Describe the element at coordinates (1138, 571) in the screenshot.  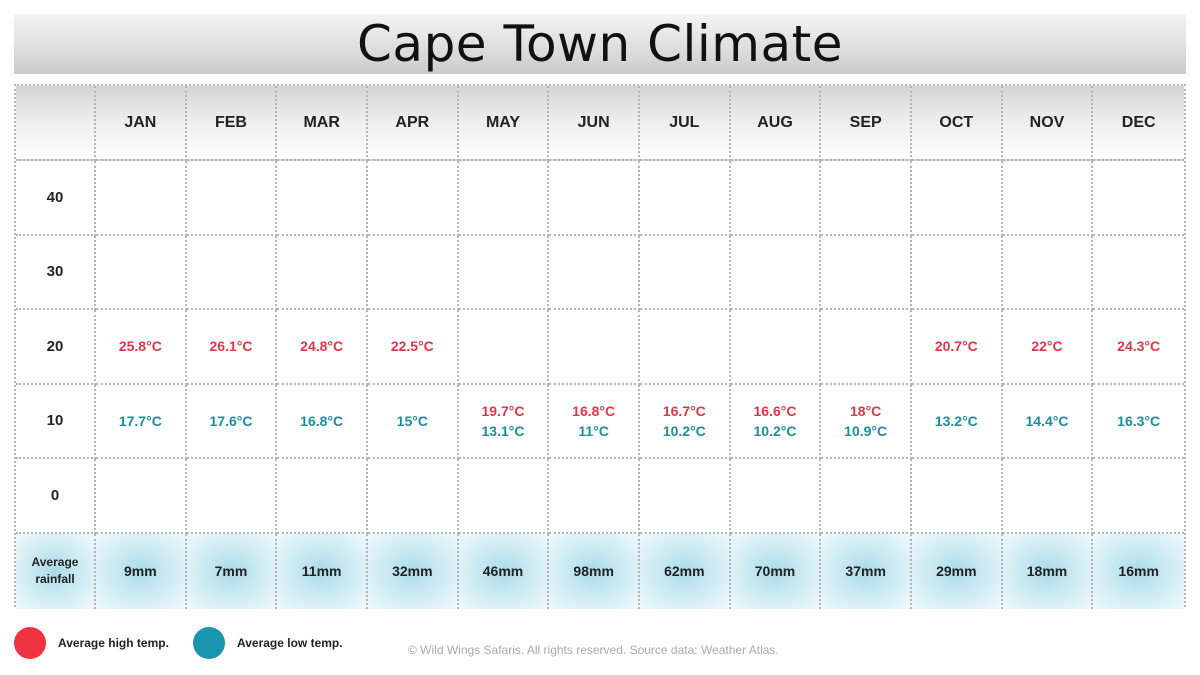
I see `rainfall-value: 16mm` at that location.